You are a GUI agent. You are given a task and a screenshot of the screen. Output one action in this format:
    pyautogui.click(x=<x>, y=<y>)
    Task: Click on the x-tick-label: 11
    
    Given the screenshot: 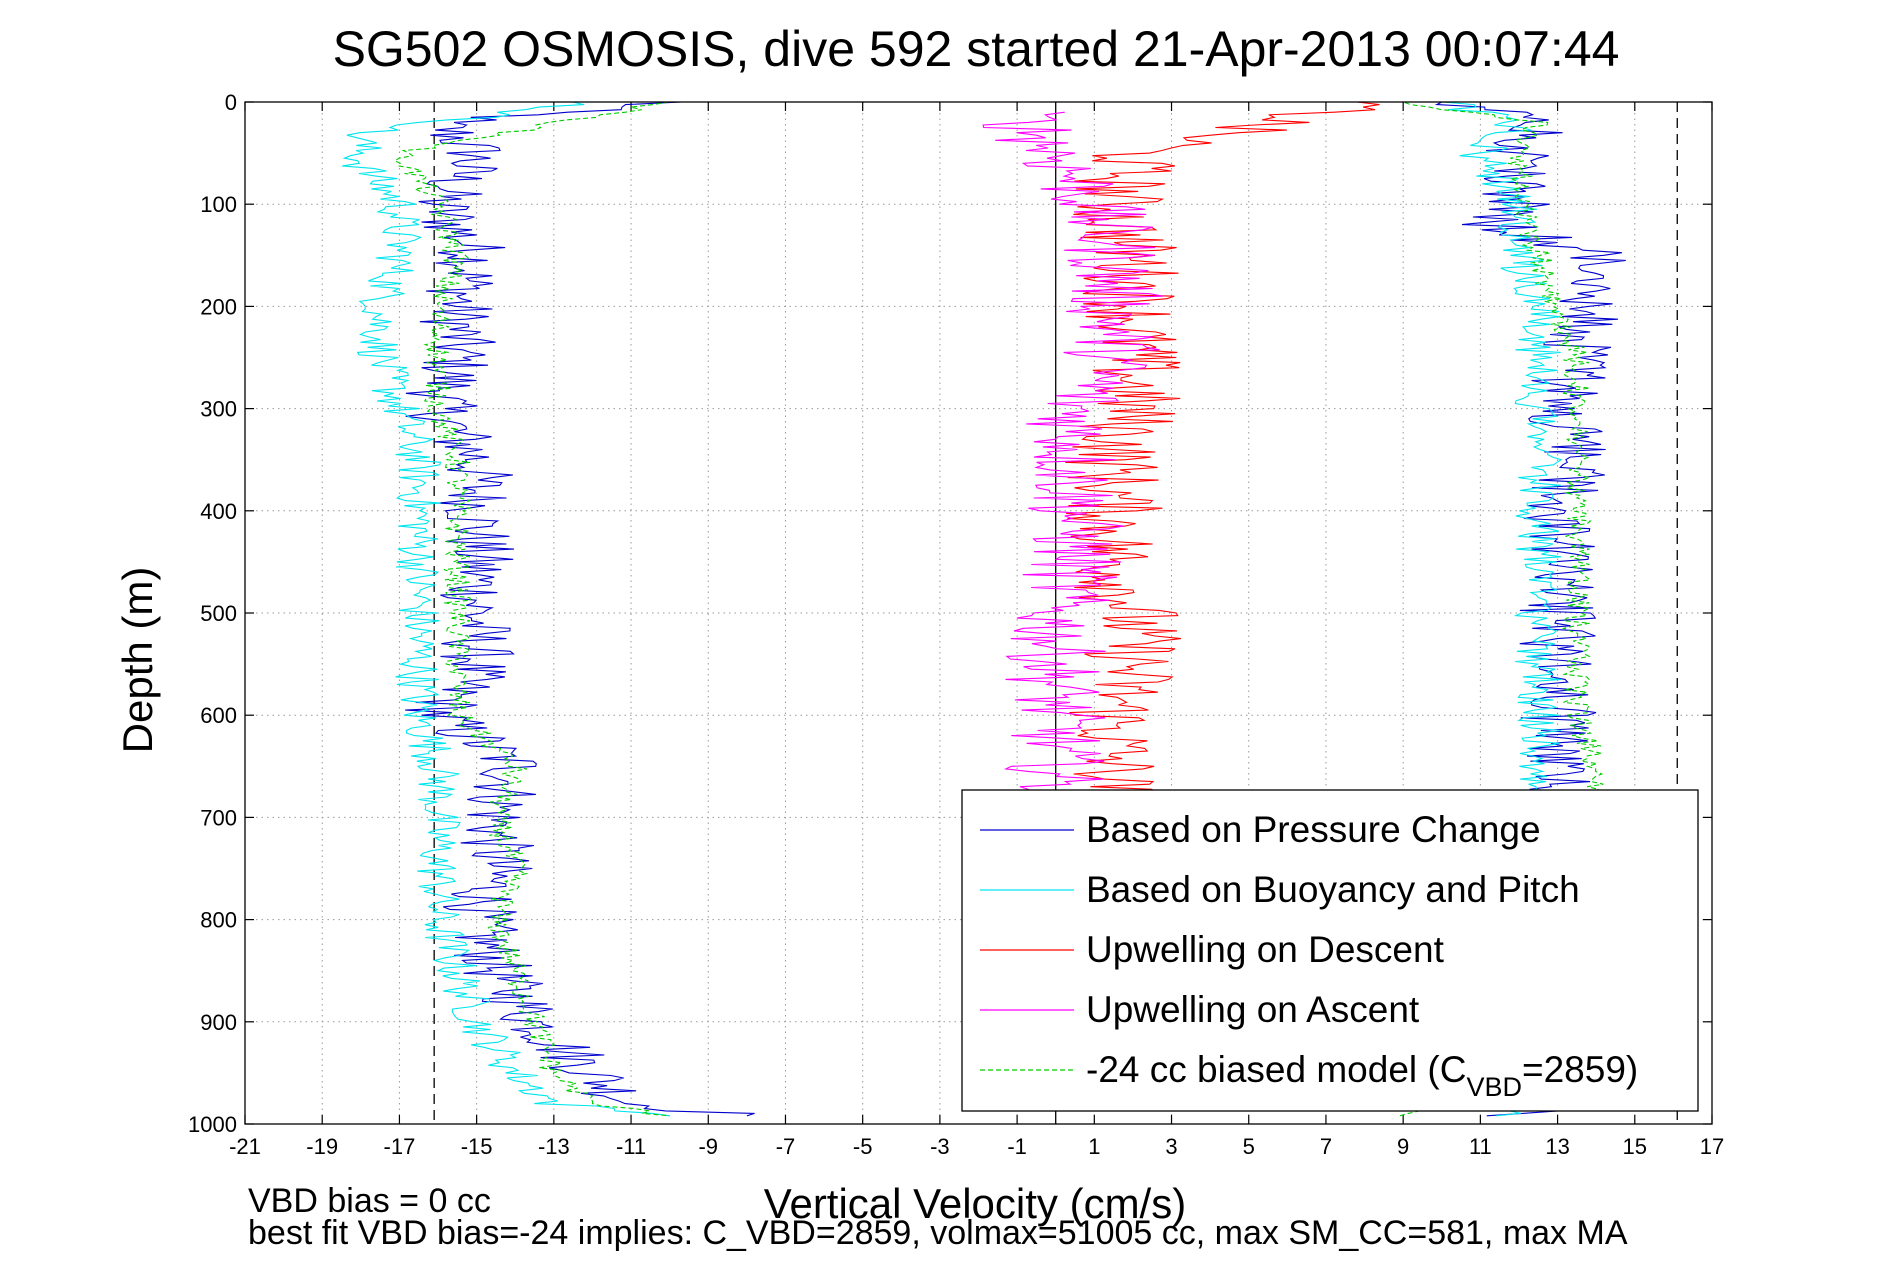 What is the action you would take?
    pyautogui.click(x=1480, y=1146)
    